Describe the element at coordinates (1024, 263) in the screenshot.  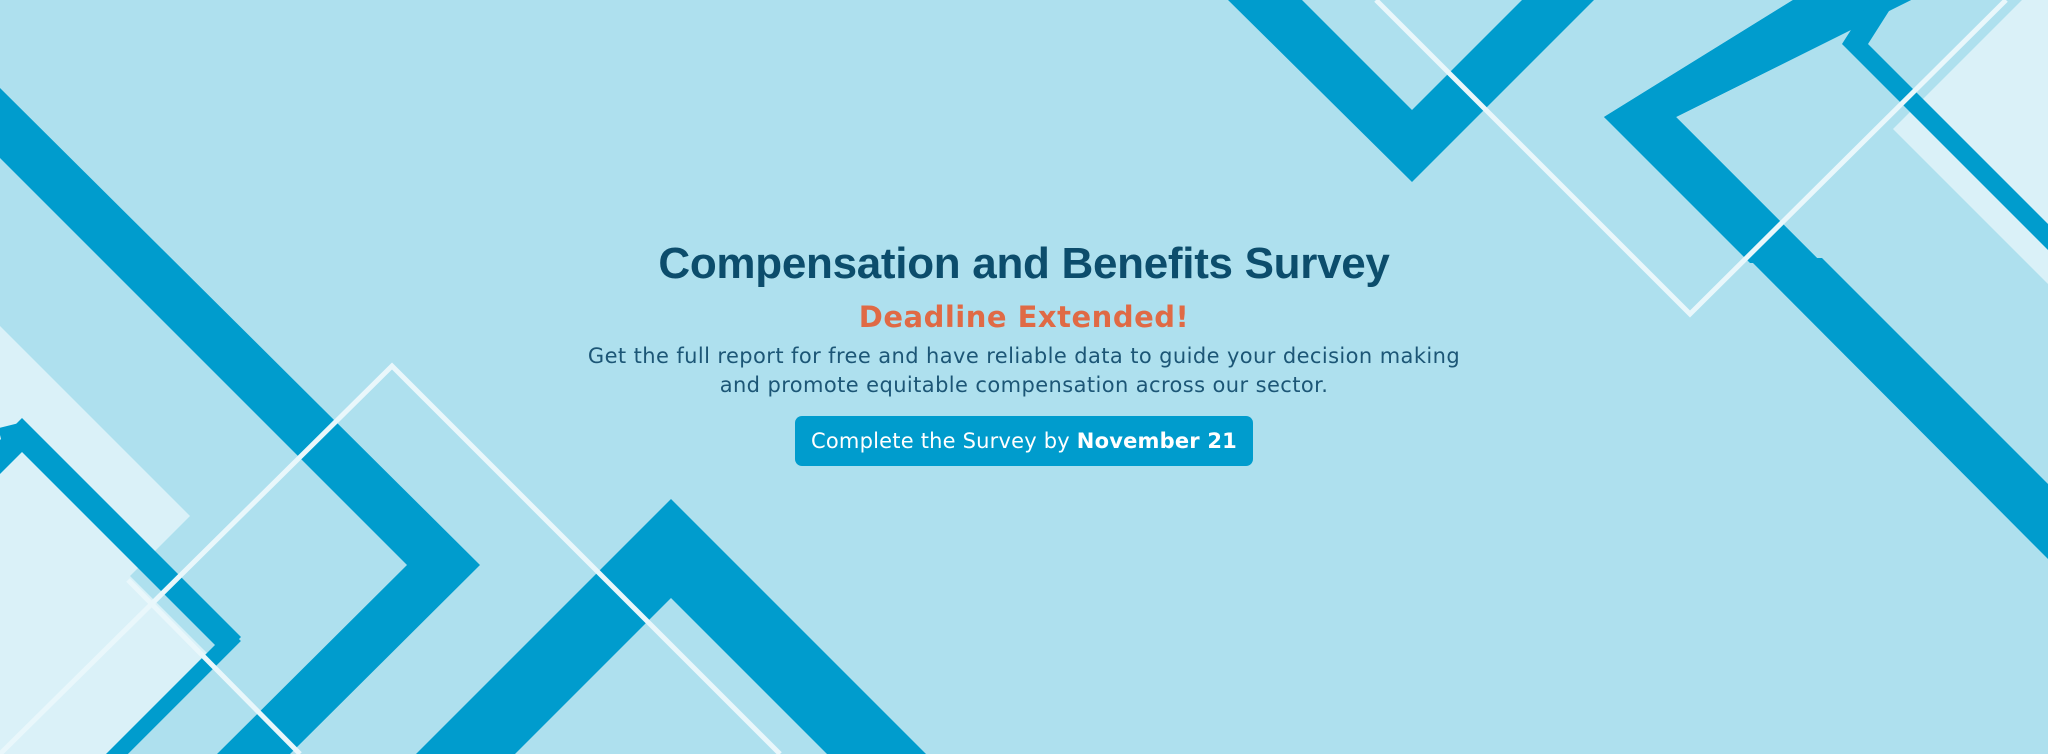
I see `page-title: Compensation and Benefits Survey` at that location.